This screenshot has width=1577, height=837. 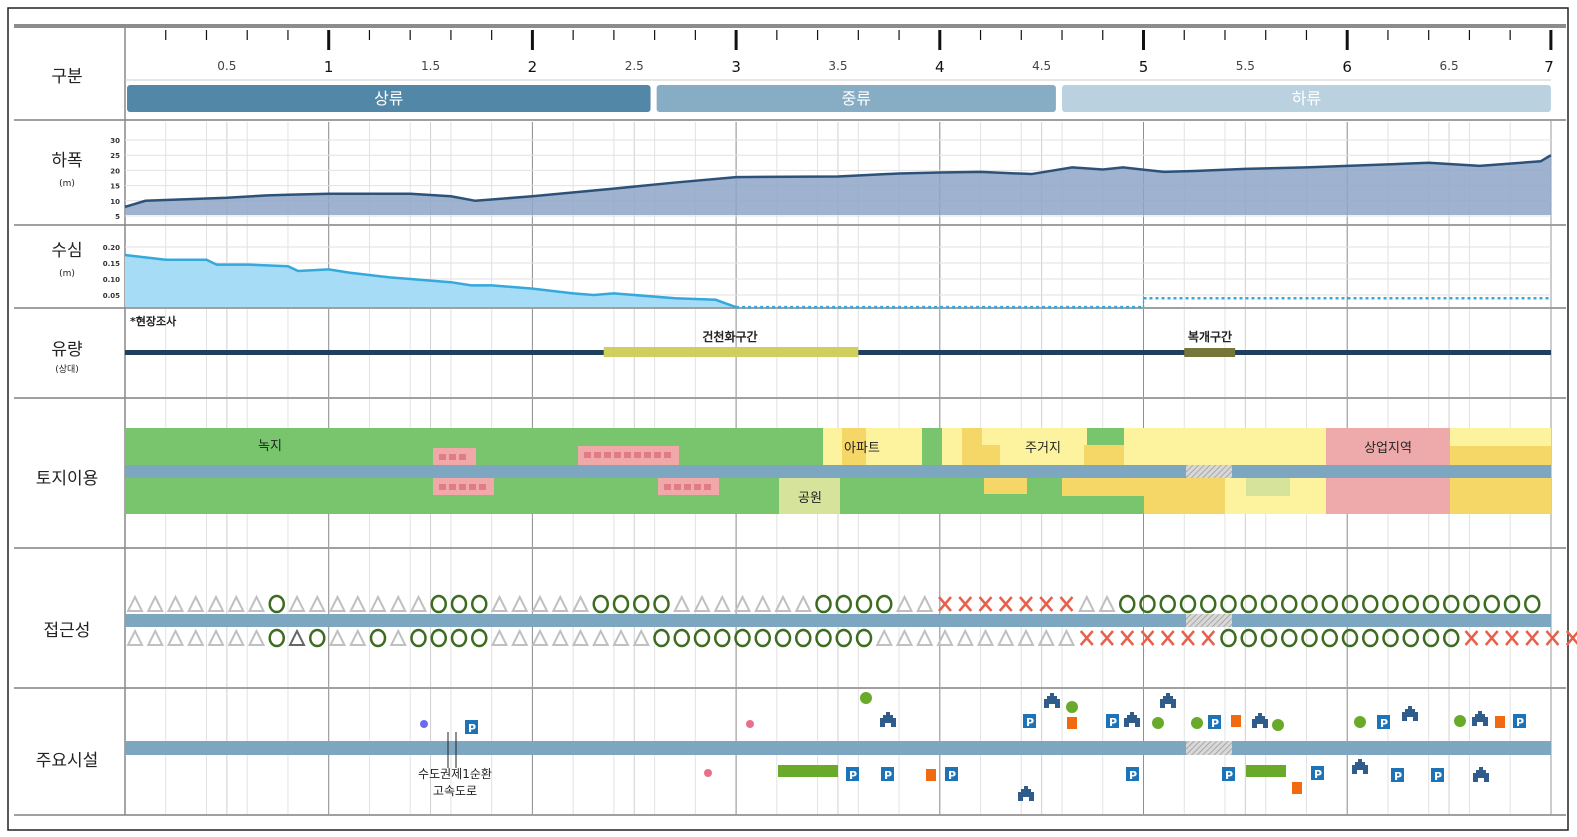 I want to click on row-label-width: 하폭, so click(x=66, y=161).